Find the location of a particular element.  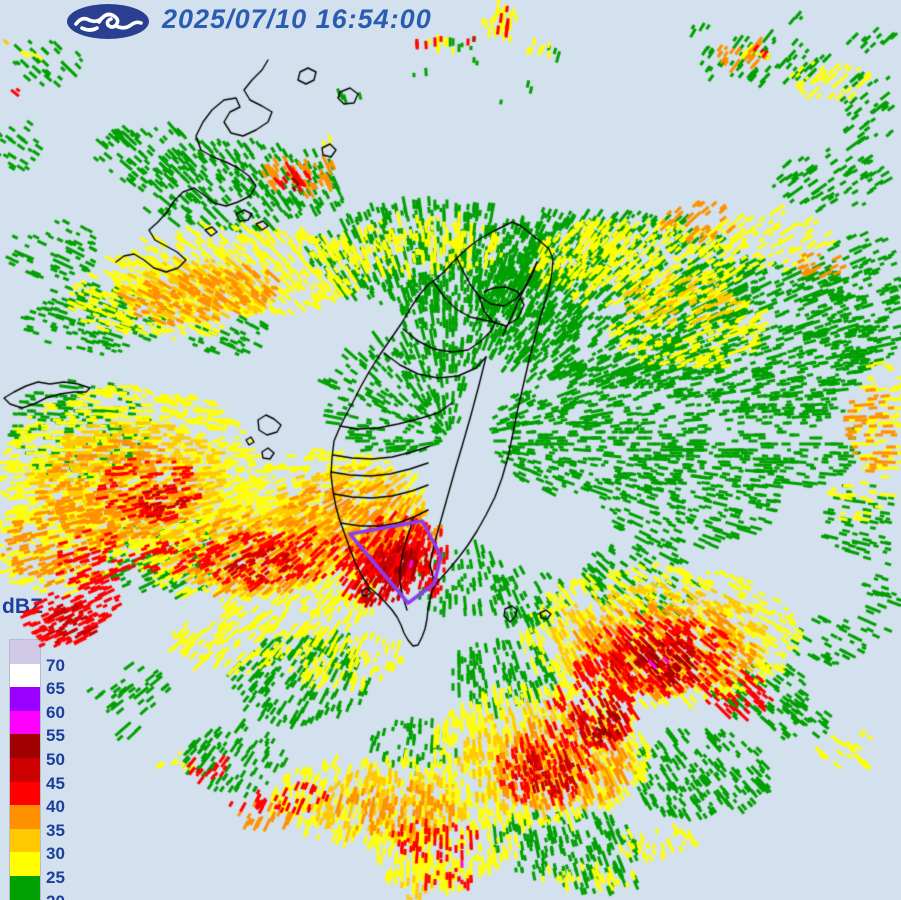

timestamp: 2025/07/10 16:54:00 is located at coordinates (297, 19).